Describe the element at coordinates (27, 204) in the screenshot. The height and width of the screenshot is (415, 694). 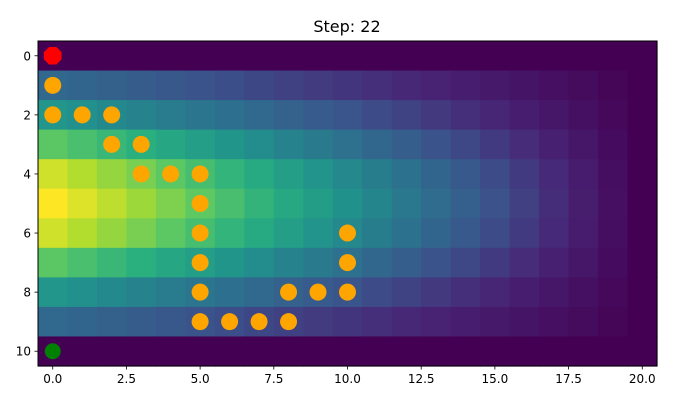
I see `y-axis: 0 2 4 6 8 10` at that location.